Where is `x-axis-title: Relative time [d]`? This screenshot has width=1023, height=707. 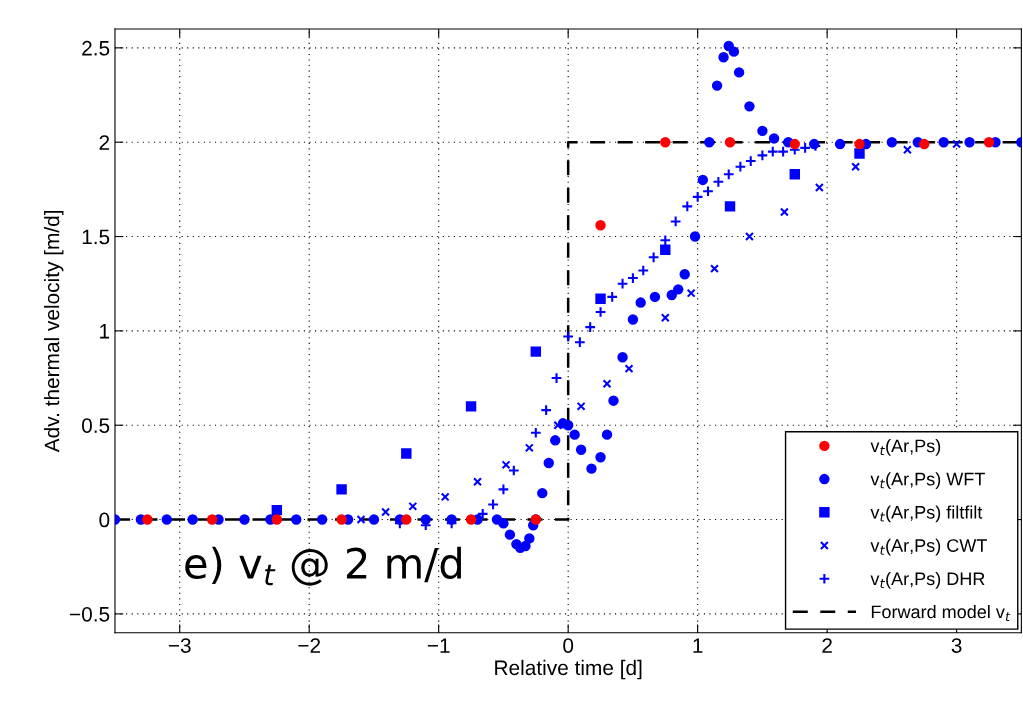 x-axis-title: Relative time [d] is located at coordinates (568, 669).